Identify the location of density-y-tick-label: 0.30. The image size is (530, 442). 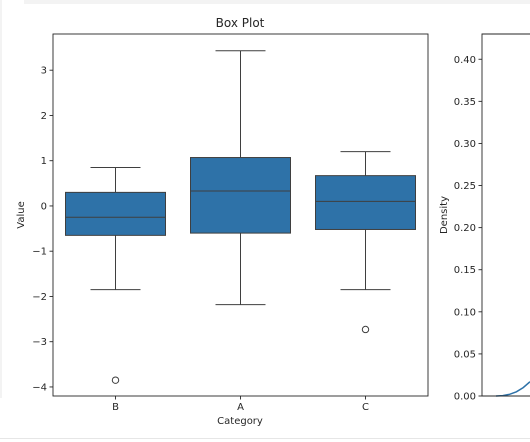
(465, 144).